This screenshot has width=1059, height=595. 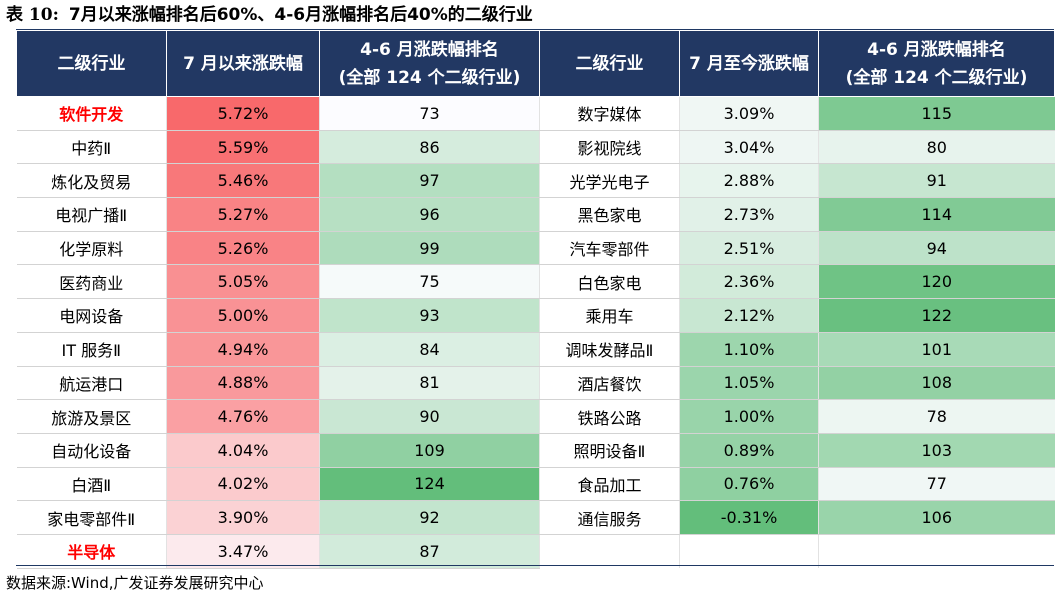 What do you see at coordinates (936, 147) in the screenshot?
I see `rank-cell: 80` at bounding box center [936, 147].